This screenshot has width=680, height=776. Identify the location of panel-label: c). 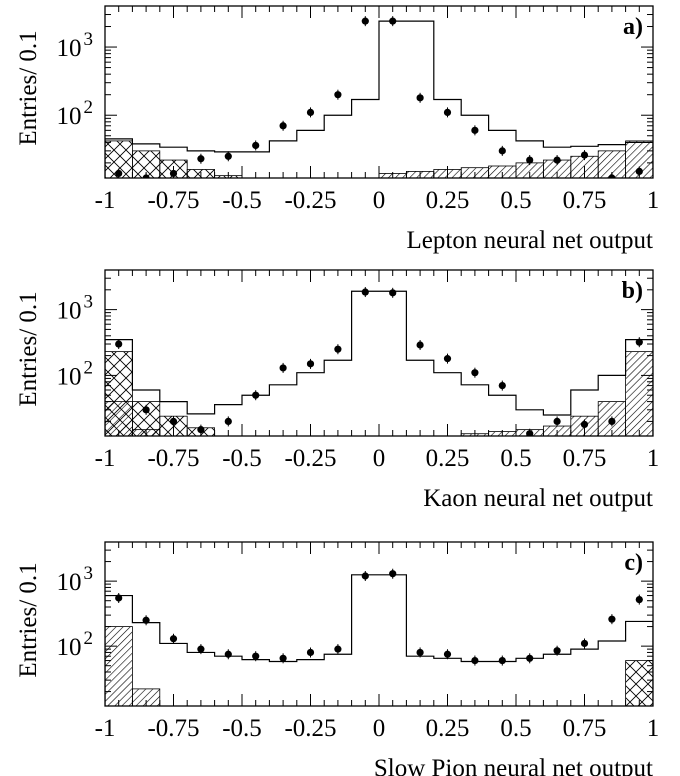
(633, 563).